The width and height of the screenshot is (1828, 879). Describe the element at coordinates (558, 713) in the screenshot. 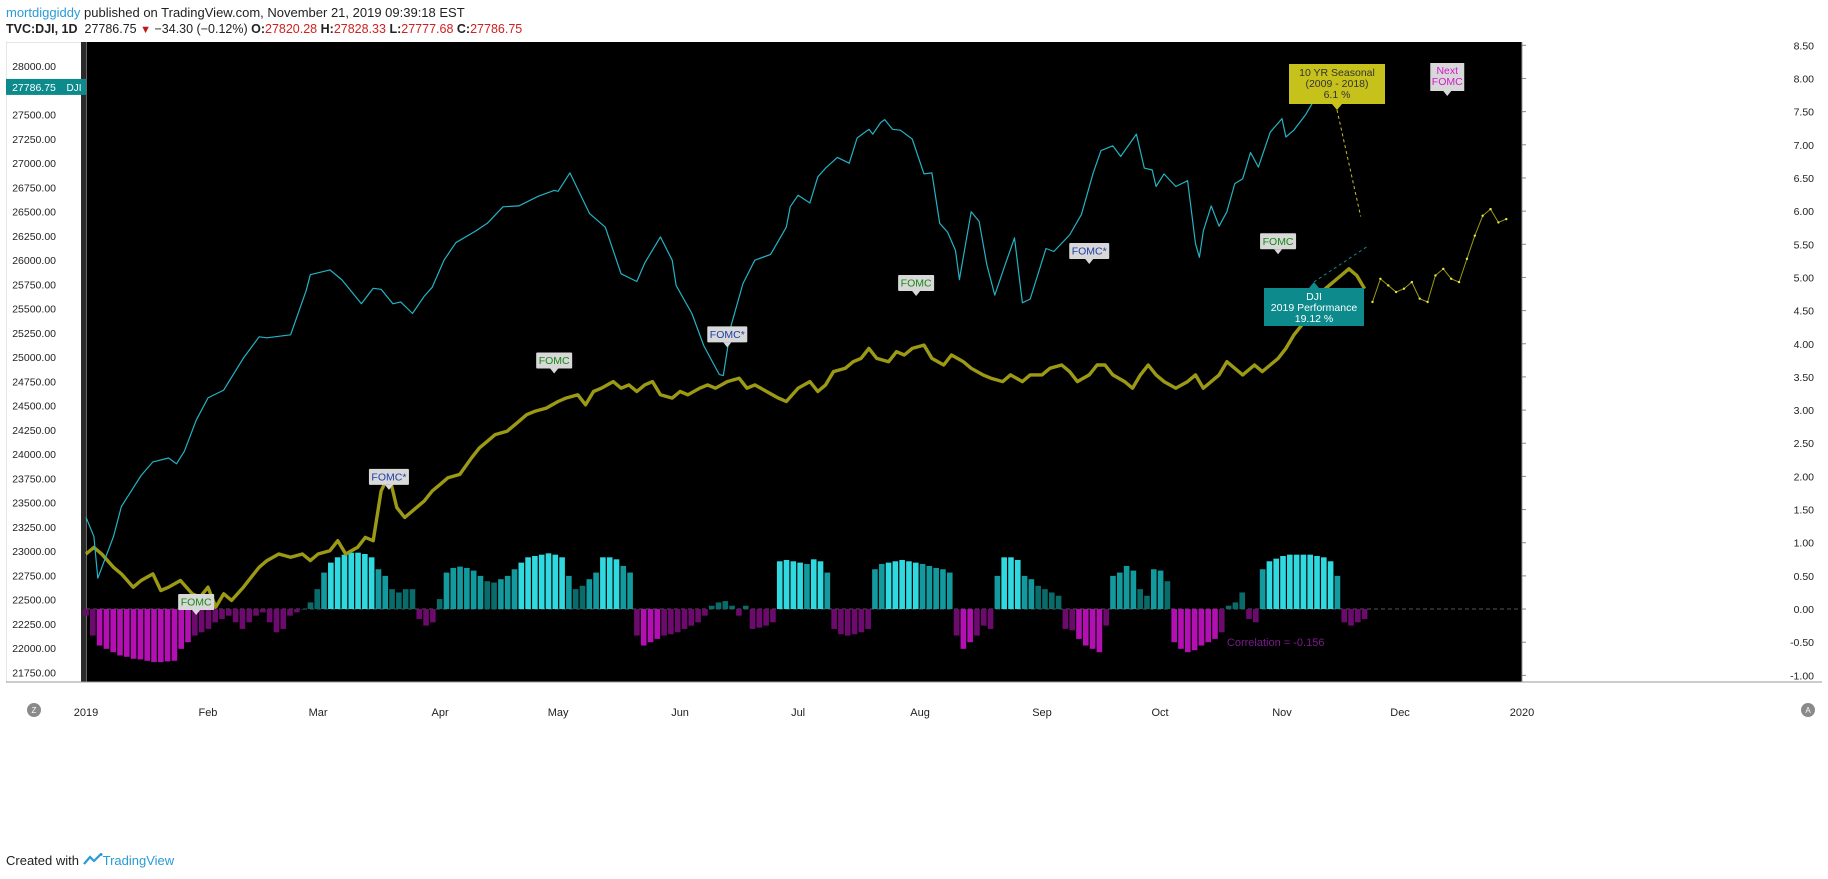

I see `x-axis-label: May` at that location.